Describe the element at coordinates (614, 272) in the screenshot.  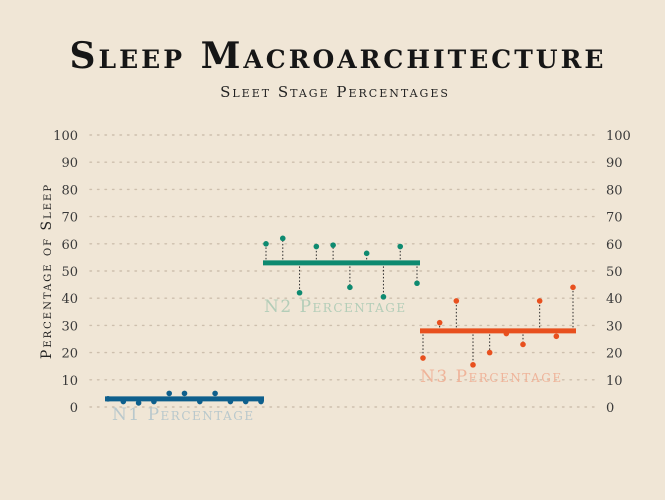
I see `y-tick-label-right: 50` at that location.